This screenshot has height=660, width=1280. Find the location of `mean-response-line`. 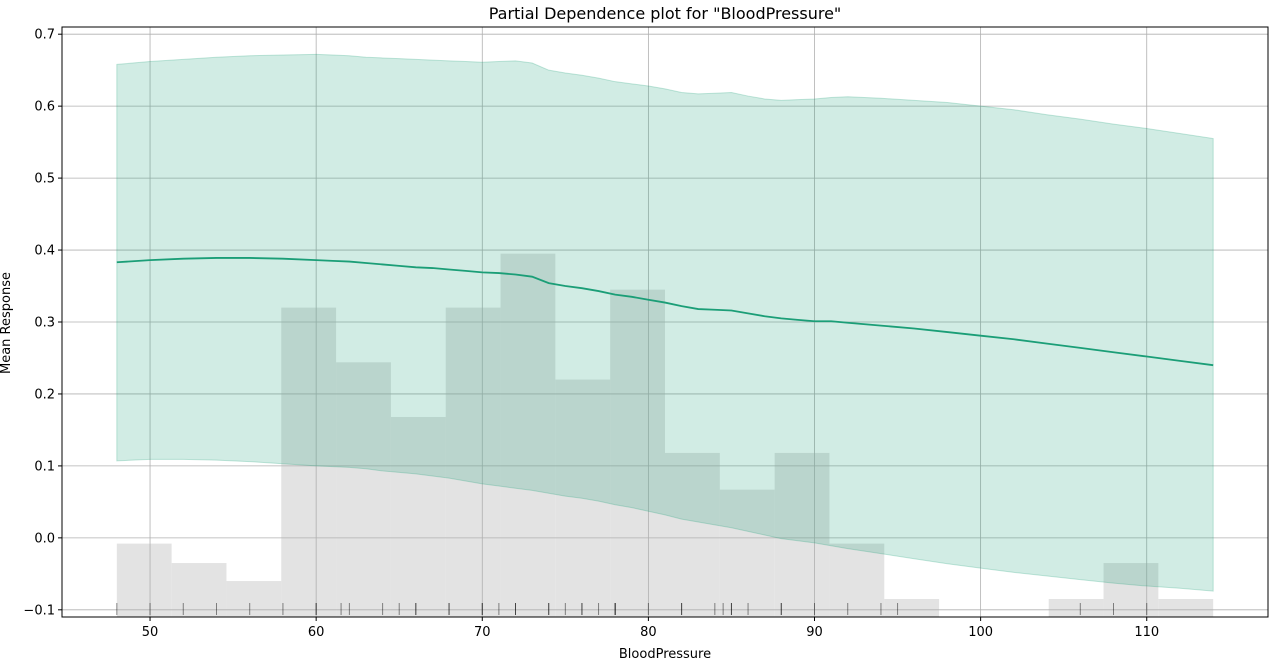

mean-response-line is located at coordinates (665, 312).